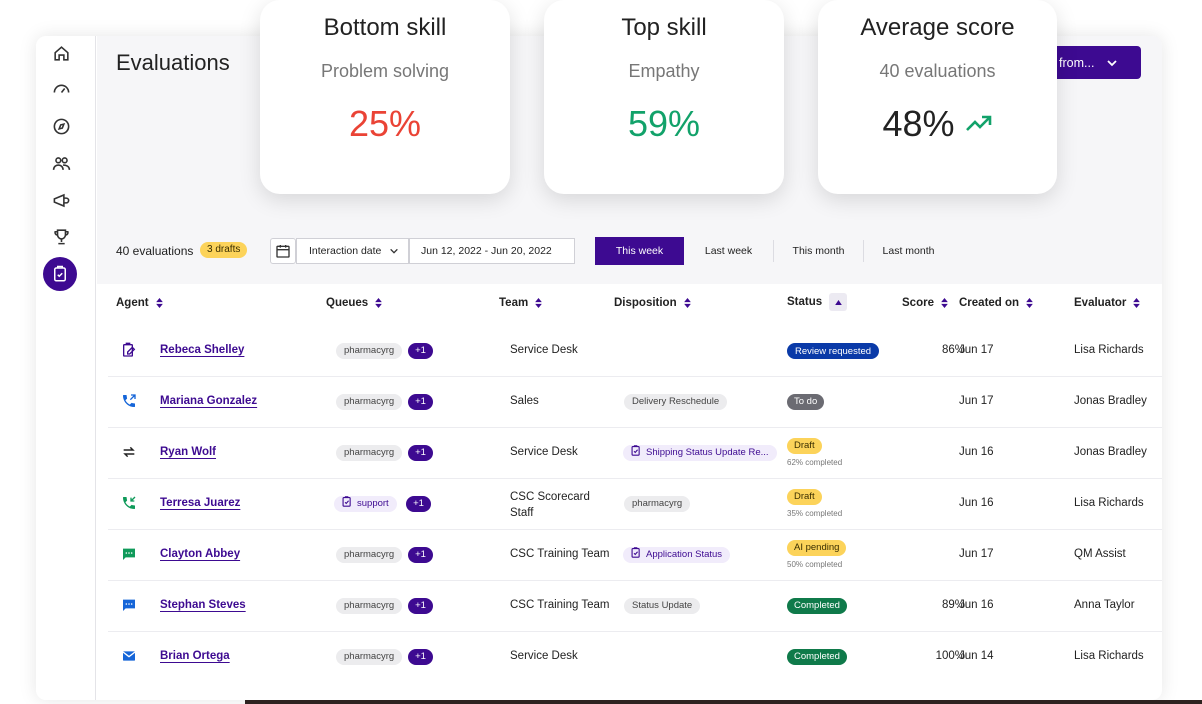  What do you see at coordinates (521, 303) in the screenshot?
I see `column-header-team: Team` at bounding box center [521, 303].